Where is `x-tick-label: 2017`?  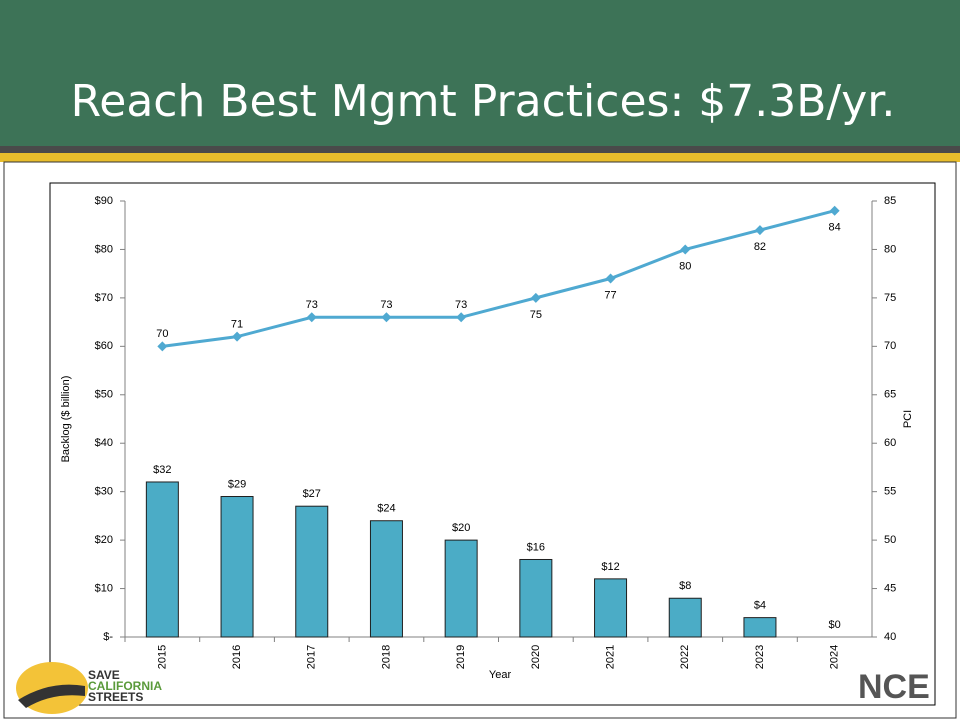
x-tick-label: 2017 is located at coordinates (312, 657).